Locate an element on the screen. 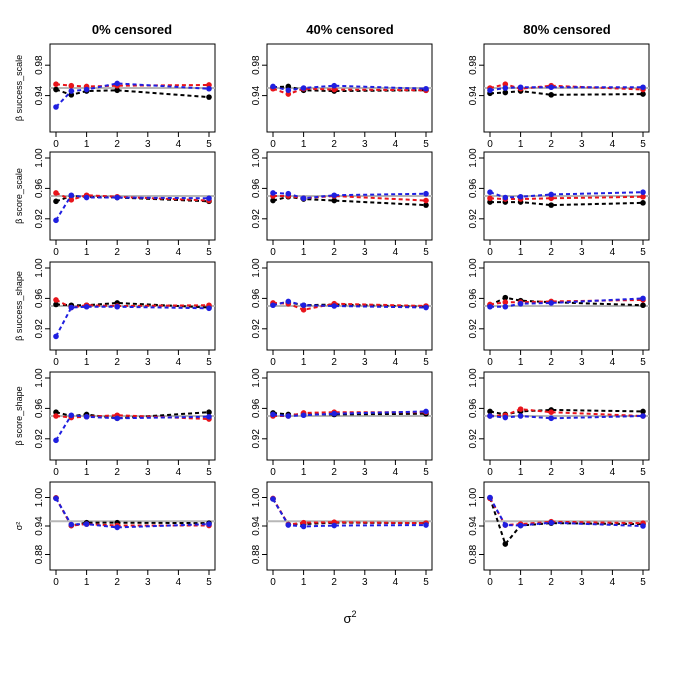  panel-r2-c2-series-black-point is located at coordinates (643, 305).